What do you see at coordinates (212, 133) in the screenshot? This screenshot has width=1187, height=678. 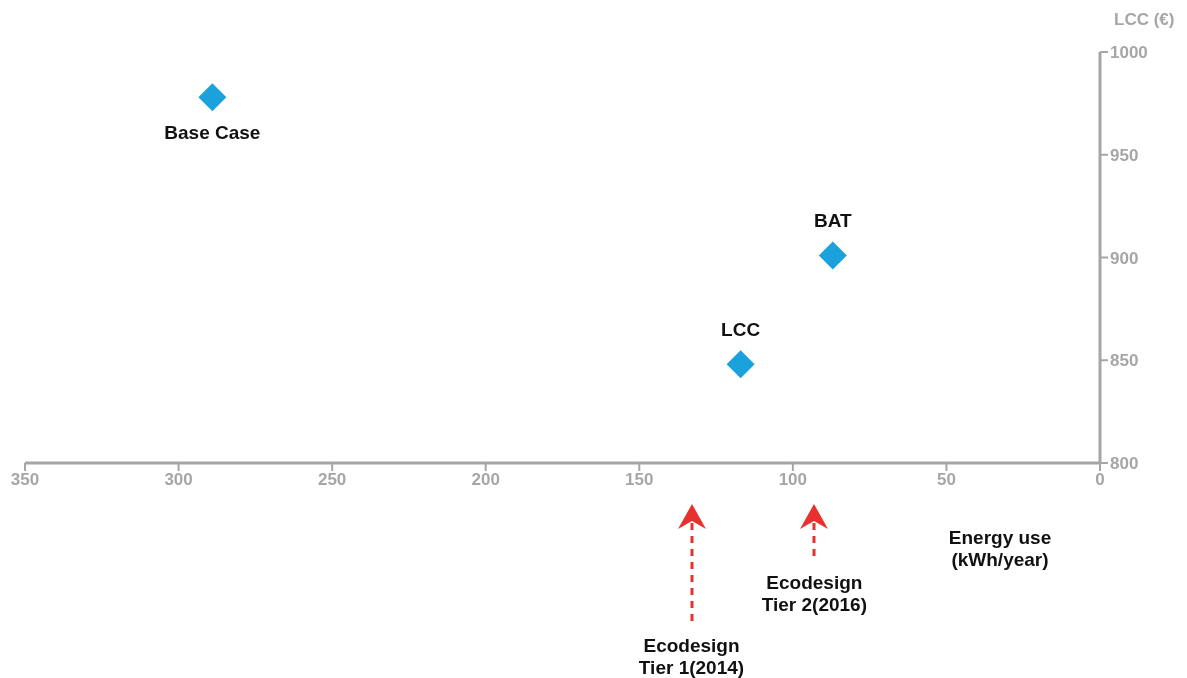 I see `data-label: Base Case` at bounding box center [212, 133].